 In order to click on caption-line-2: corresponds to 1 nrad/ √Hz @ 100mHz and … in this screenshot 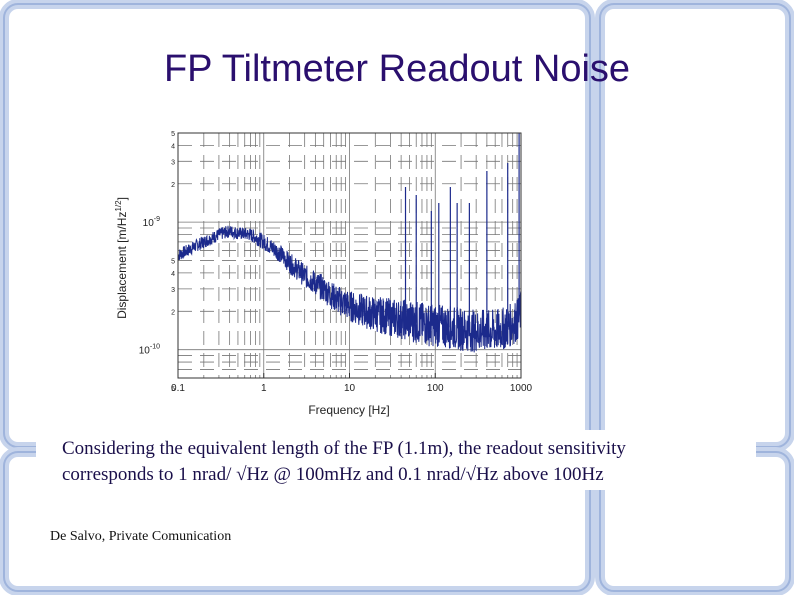, I will do `click(333, 474)`.